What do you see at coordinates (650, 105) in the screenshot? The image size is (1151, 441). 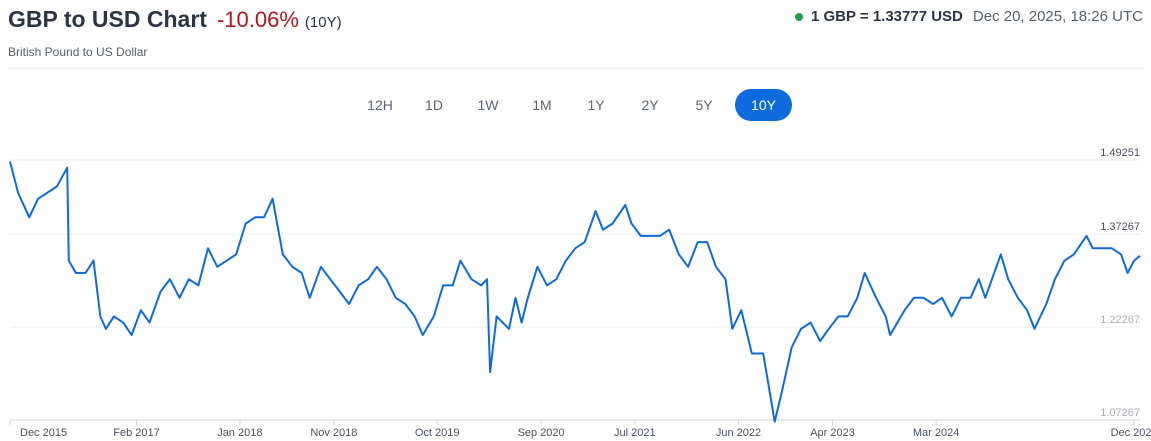 I see `tab-2y: 2Y` at bounding box center [650, 105].